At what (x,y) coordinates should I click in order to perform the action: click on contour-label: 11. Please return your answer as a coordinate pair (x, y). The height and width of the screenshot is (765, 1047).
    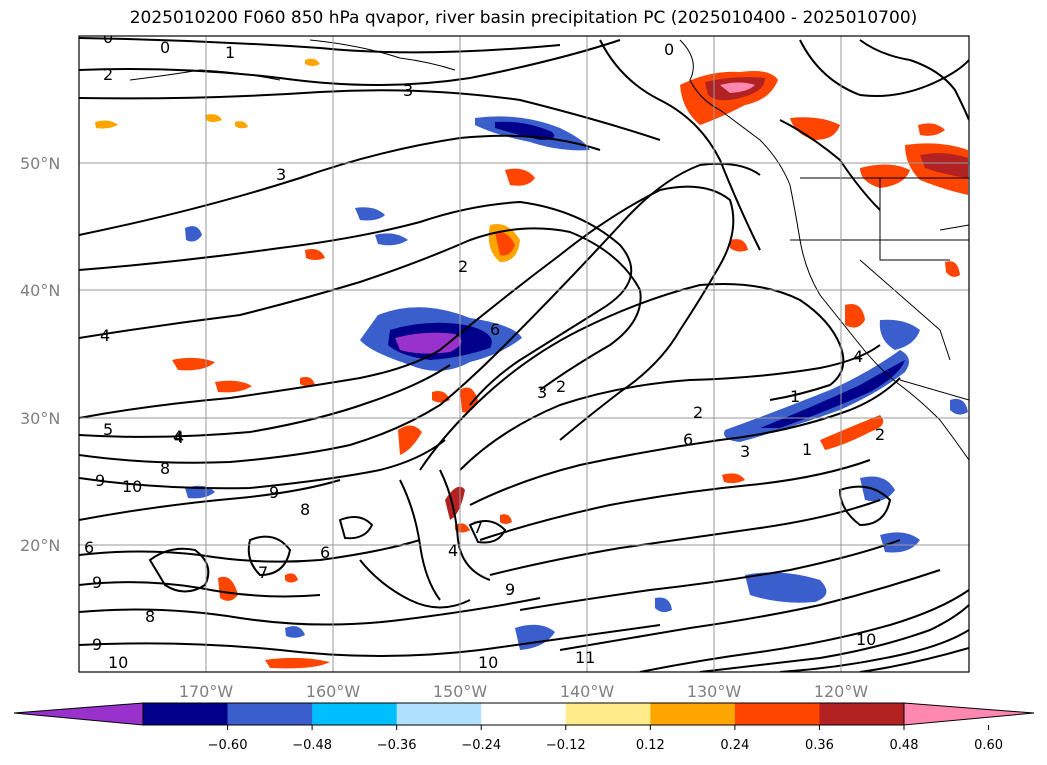
    Looking at the image, I should click on (585, 657).